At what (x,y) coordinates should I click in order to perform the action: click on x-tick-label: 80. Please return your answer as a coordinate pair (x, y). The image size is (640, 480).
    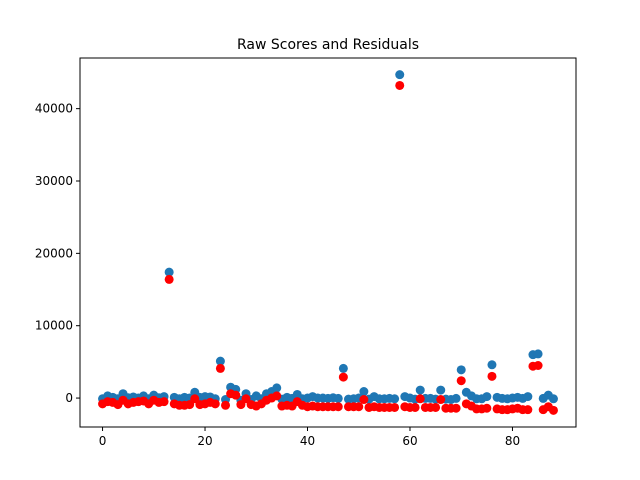
    Looking at the image, I should click on (512, 441).